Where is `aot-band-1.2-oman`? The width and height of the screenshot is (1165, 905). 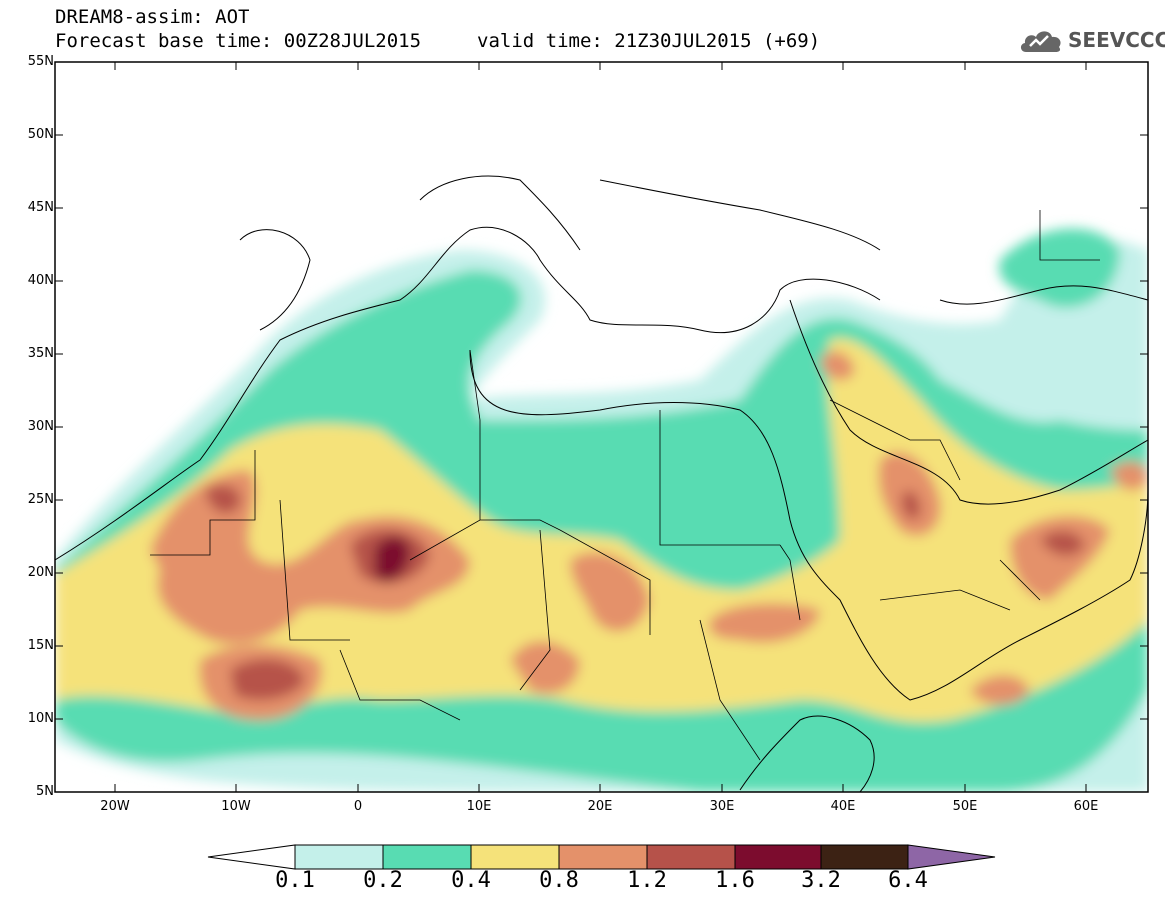 aot-band-1.2-oman is located at coordinates (1062, 543).